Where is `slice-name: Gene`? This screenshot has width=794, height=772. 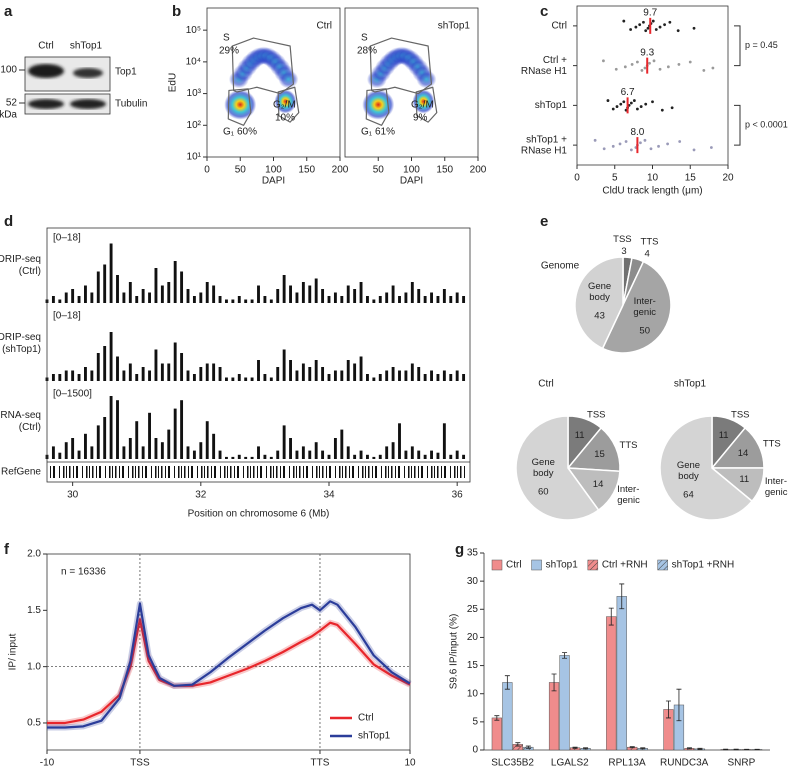
slice-name: Gene is located at coordinates (688, 465).